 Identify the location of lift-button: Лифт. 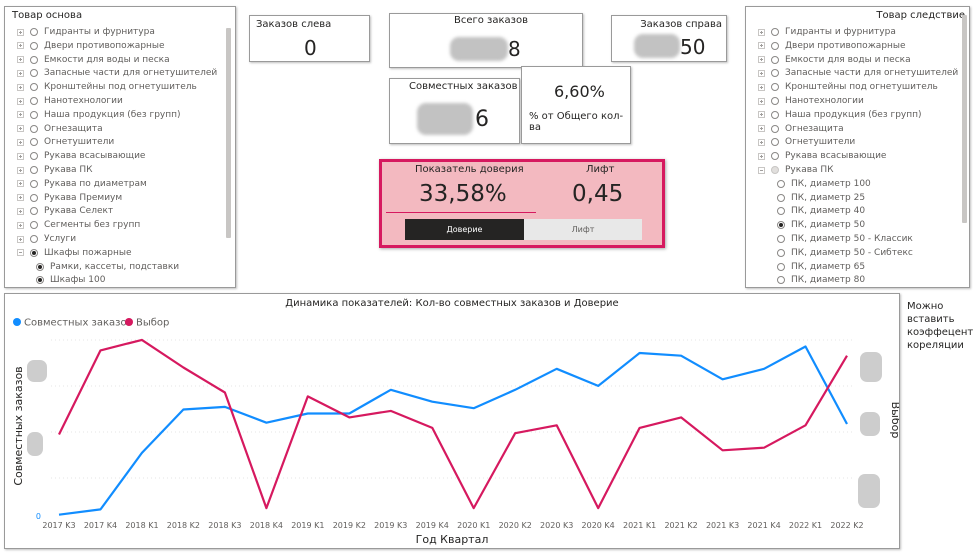
(583, 229).